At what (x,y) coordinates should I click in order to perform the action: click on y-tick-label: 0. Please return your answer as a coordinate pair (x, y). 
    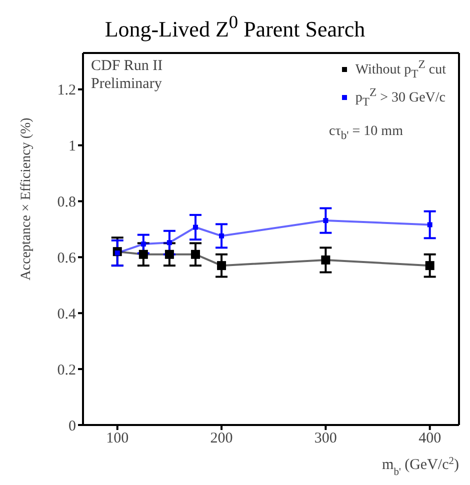
    Looking at the image, I should click on (72, 426).